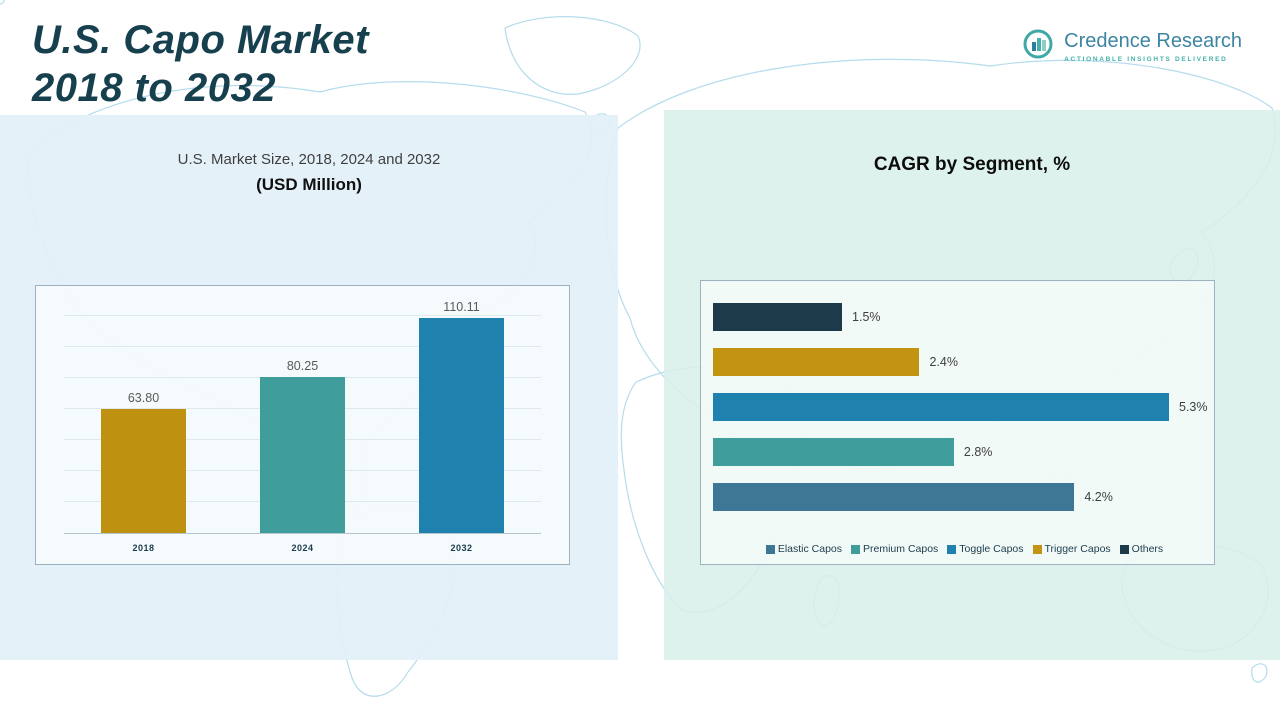  I want to click on cagr-heading: CAGR by Segment, %, so click(972, 164).